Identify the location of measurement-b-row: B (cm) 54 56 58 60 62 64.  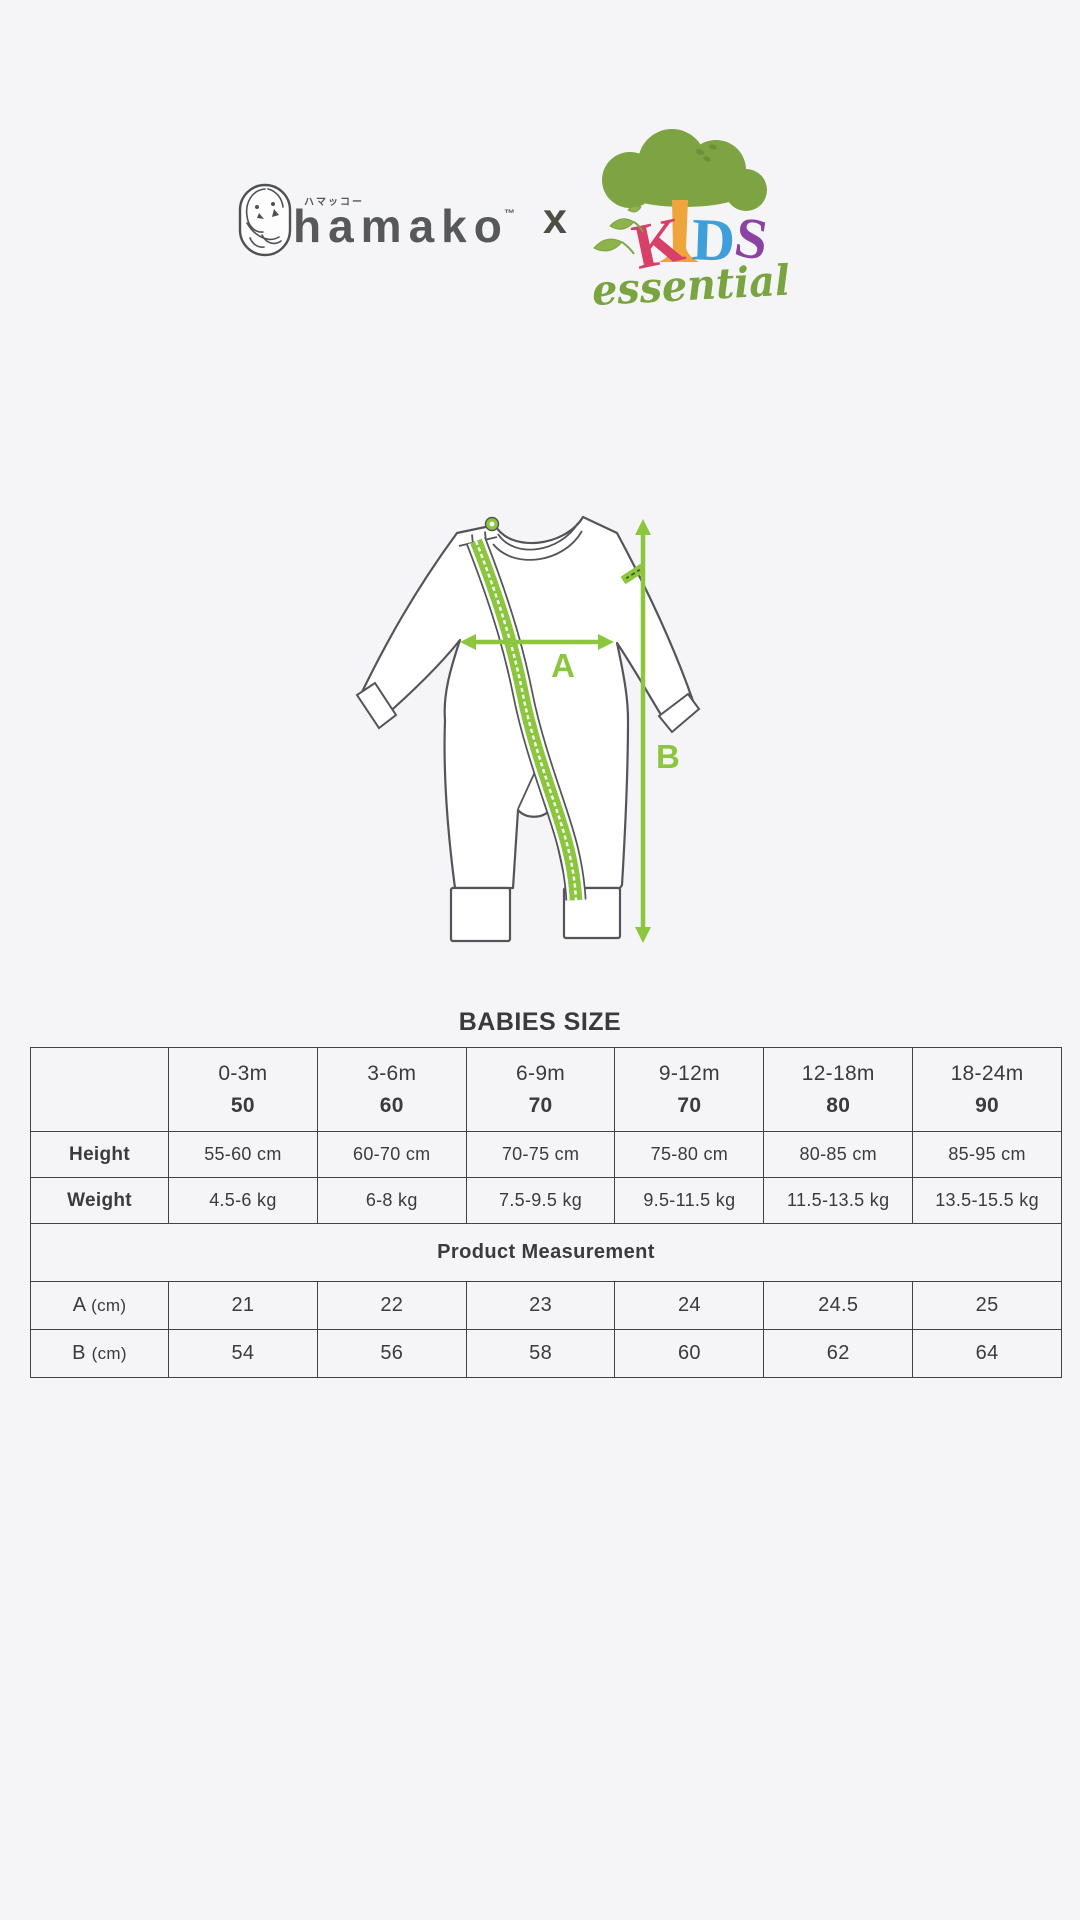
(546, 1353).